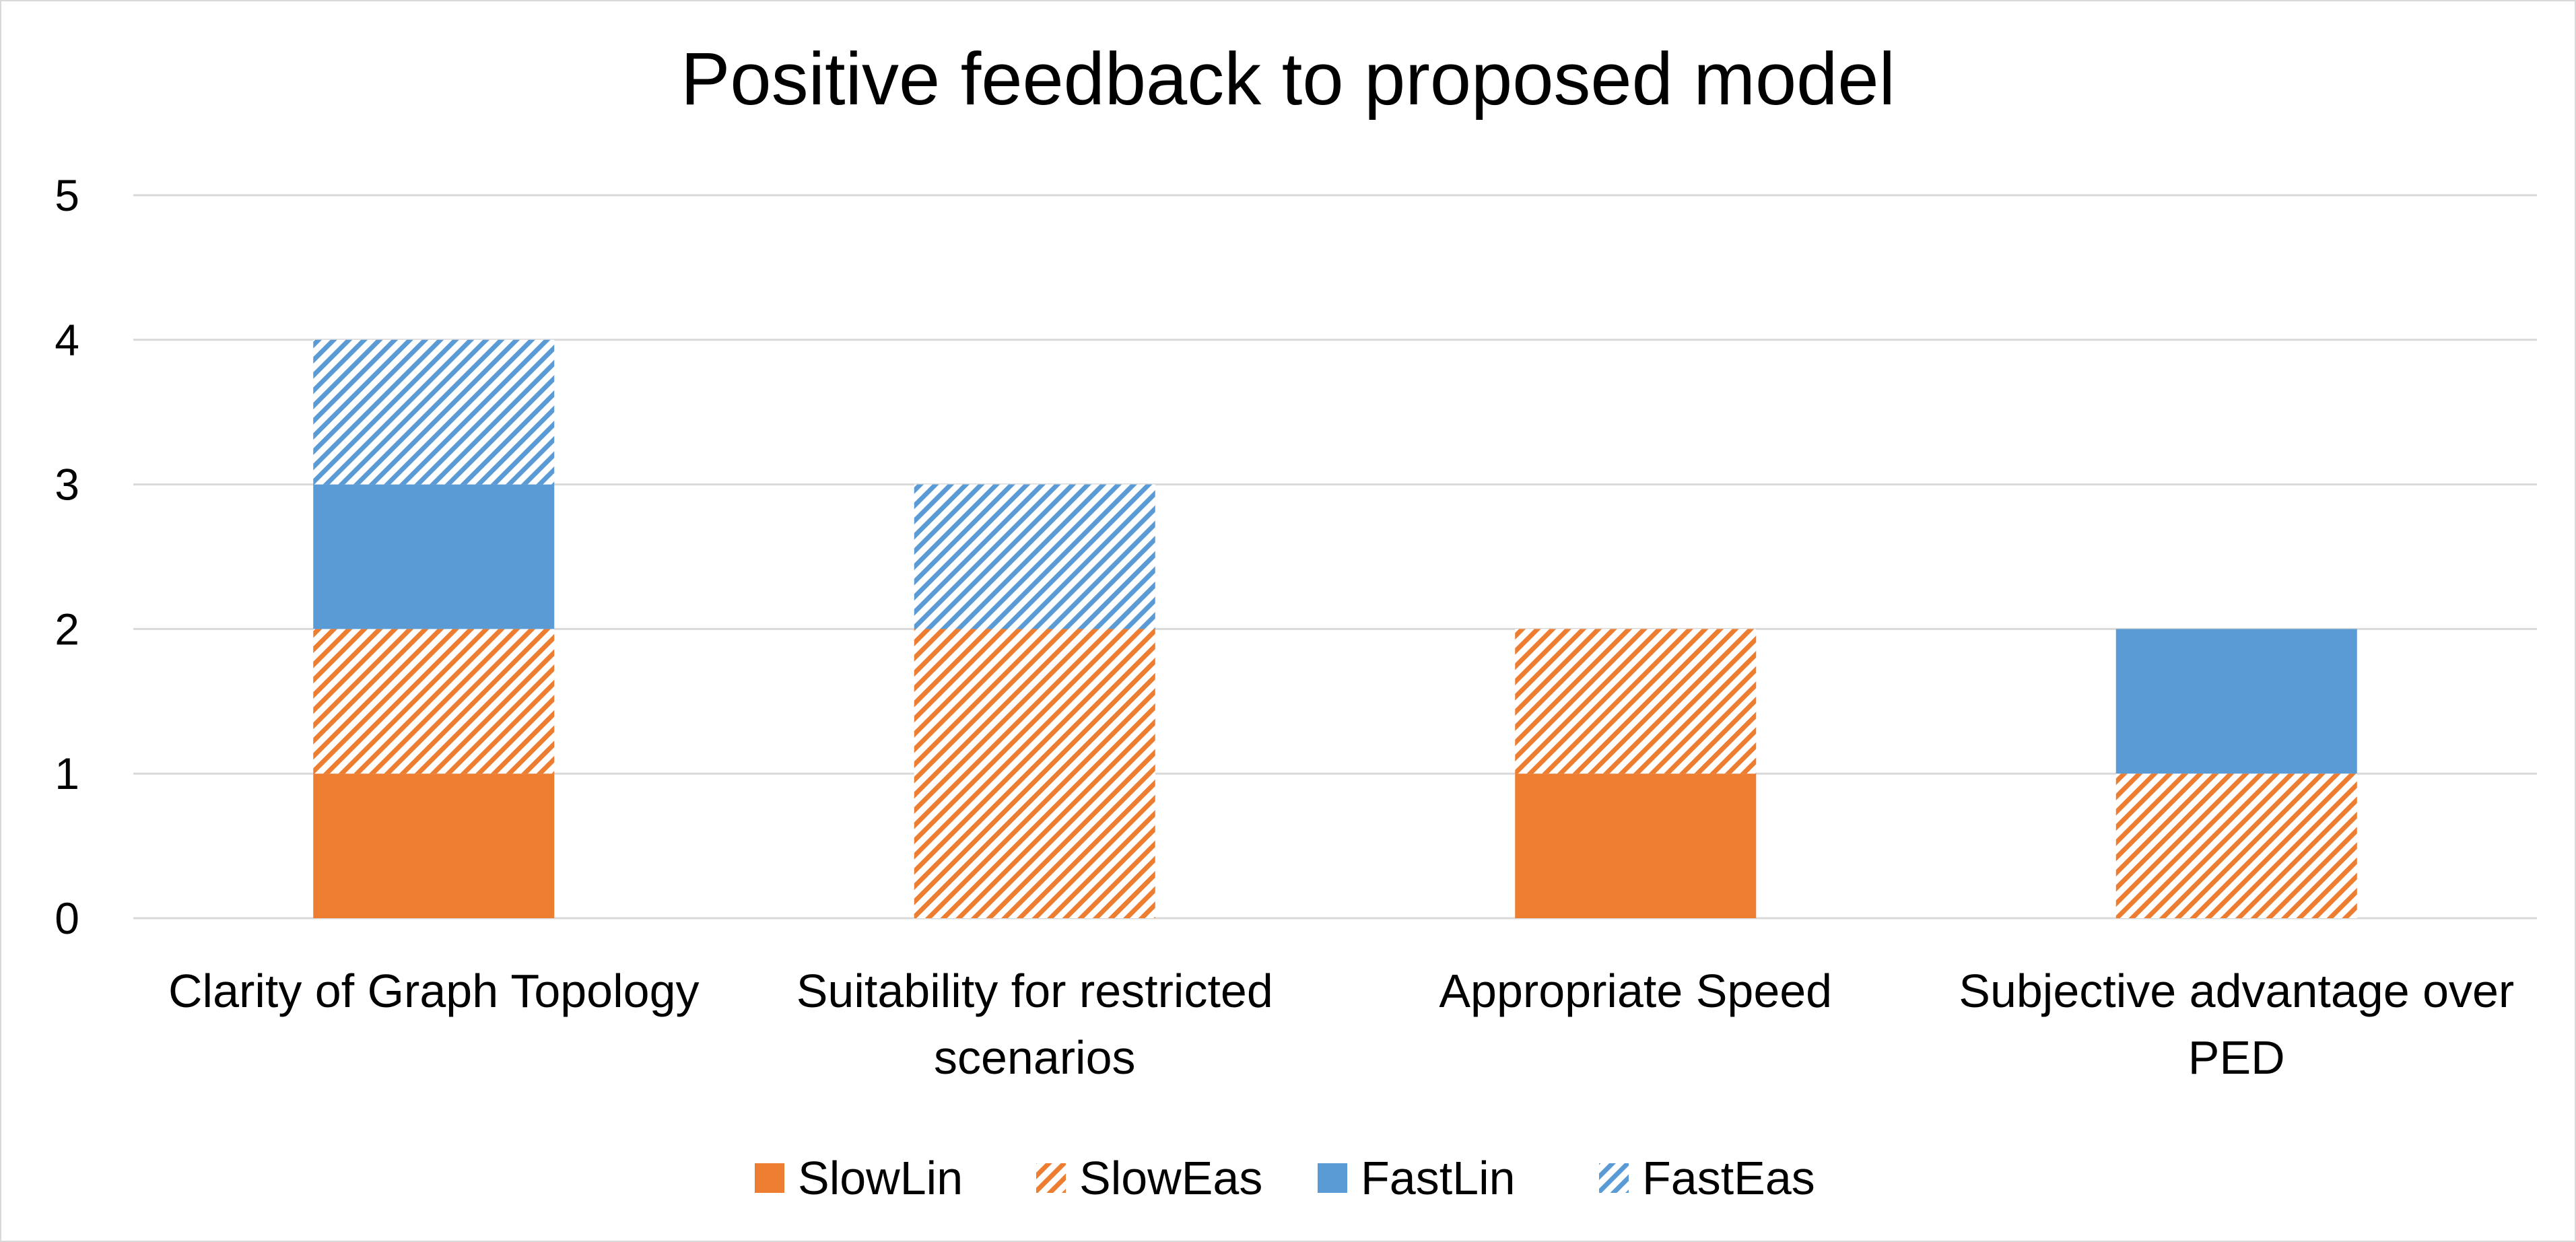 This screenshot has height=1242, width=2576. I want to click on legend-item-slowlin: SlowLin, so click(859, 1178).